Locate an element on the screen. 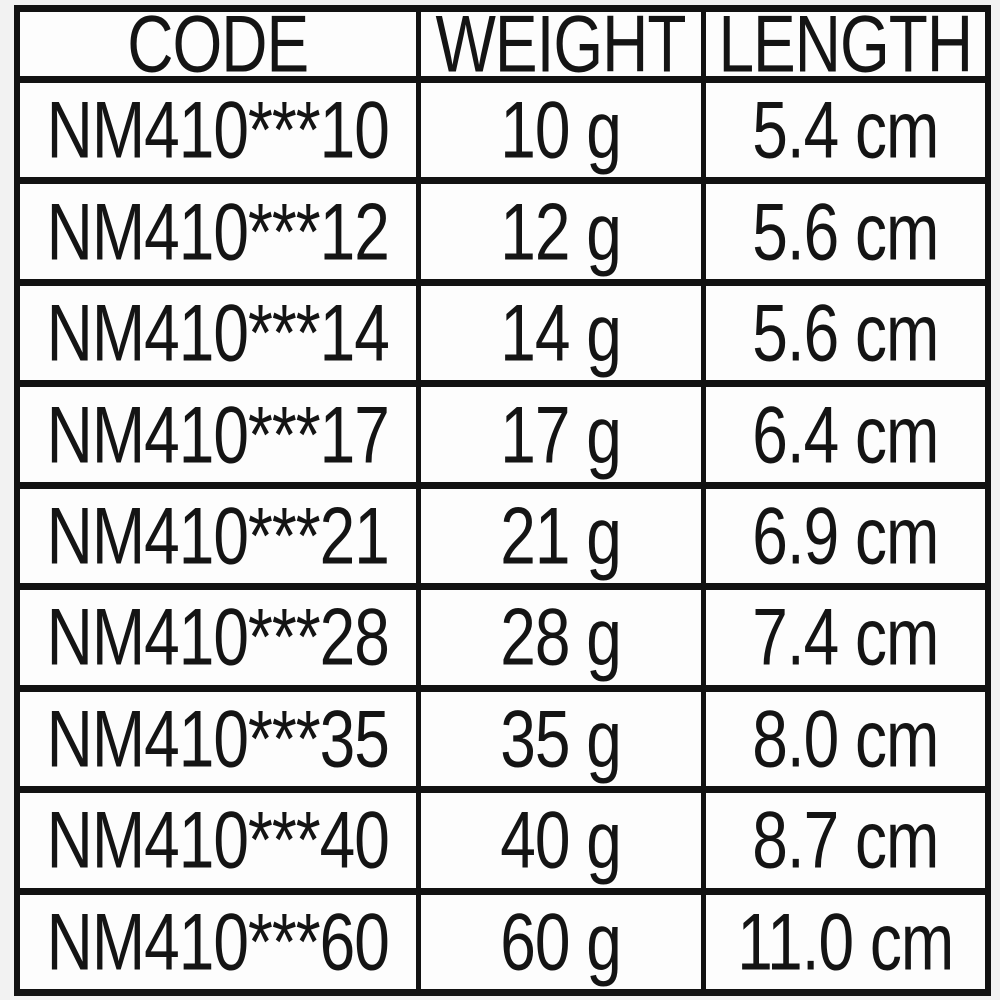 This screenshot has width=1000, height=1000. cell-code: NM410***28 is located at coordinates (218, 637).